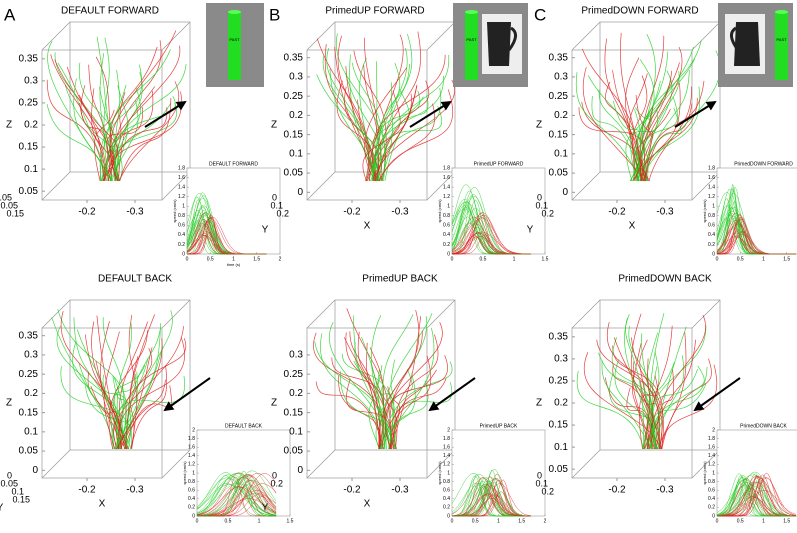  I want to click on inset-y-label: speed (cm/s), so click(439, 211).